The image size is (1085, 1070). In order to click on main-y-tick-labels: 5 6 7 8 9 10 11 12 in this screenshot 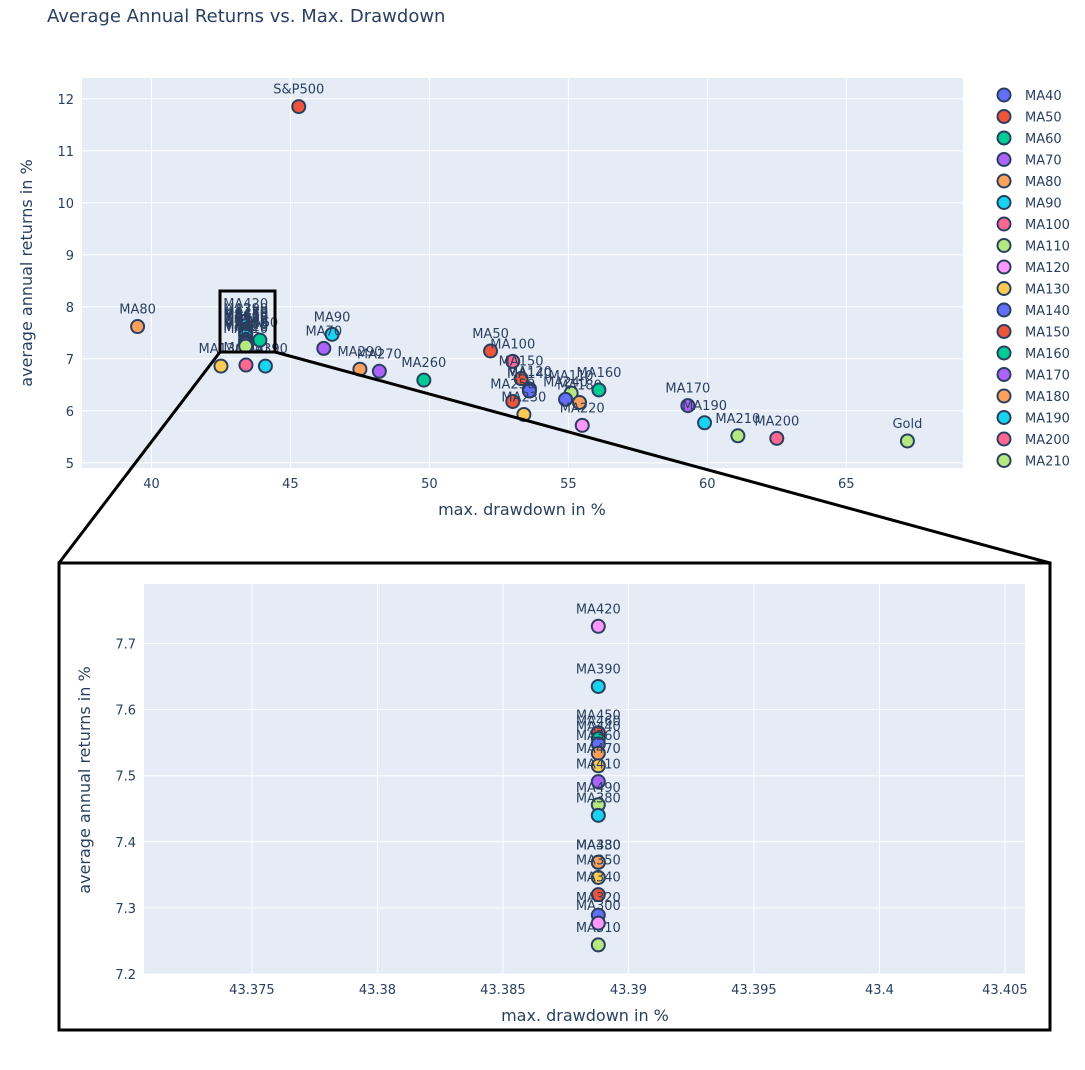, I will do `click(65, 282)`.